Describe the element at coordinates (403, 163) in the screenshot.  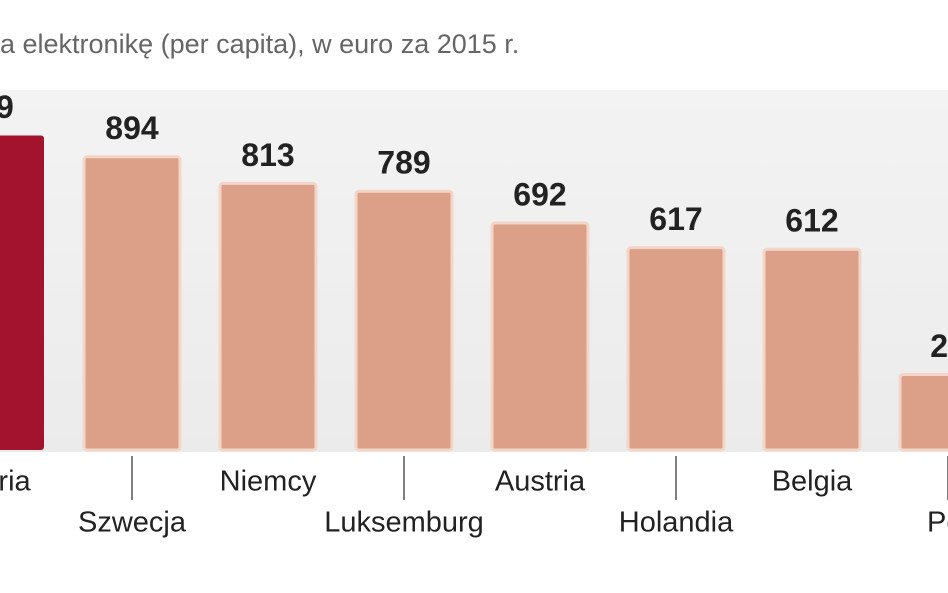
I see `value-label: 789` at that location.